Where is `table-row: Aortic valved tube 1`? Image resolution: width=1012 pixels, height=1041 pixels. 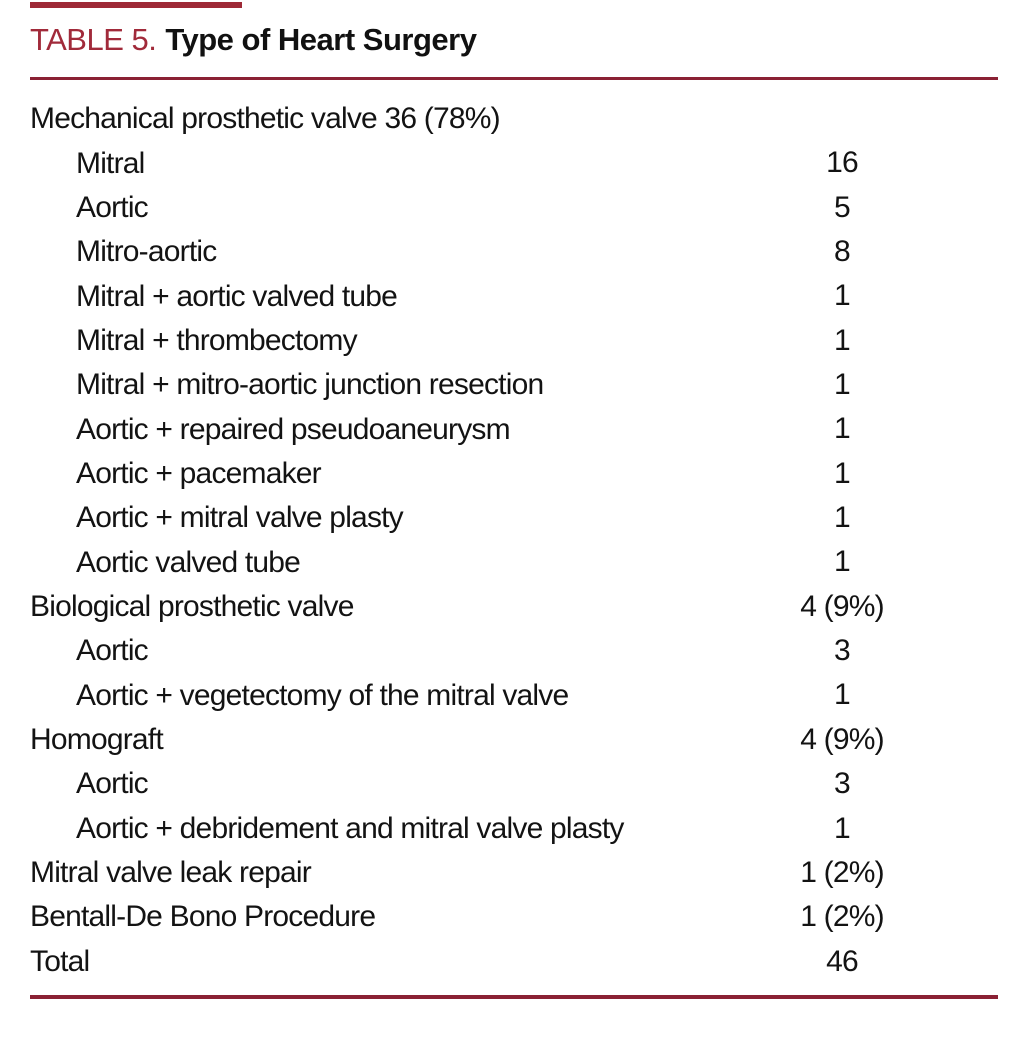
table-row: Aortic valved tube 1 is located at coordinates (514, 562).